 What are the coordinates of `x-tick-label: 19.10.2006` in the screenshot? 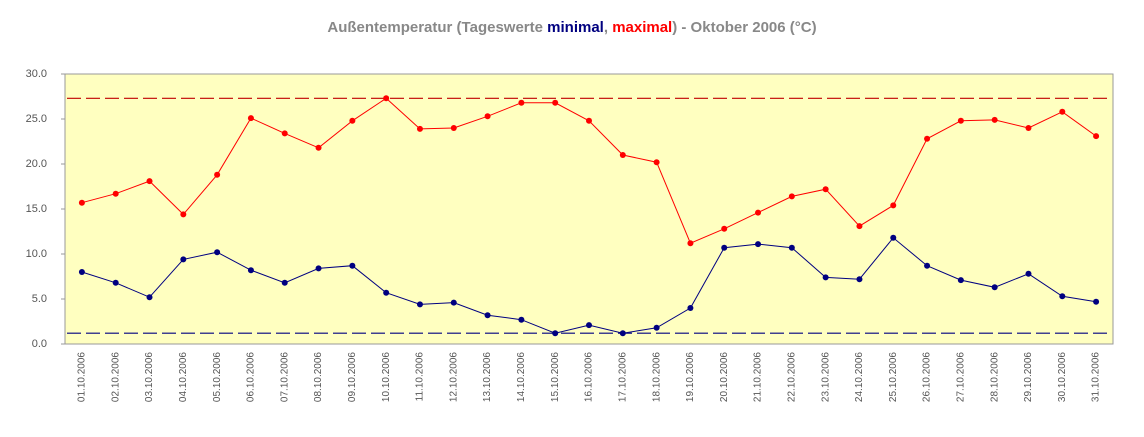 It's located at (690, 377).